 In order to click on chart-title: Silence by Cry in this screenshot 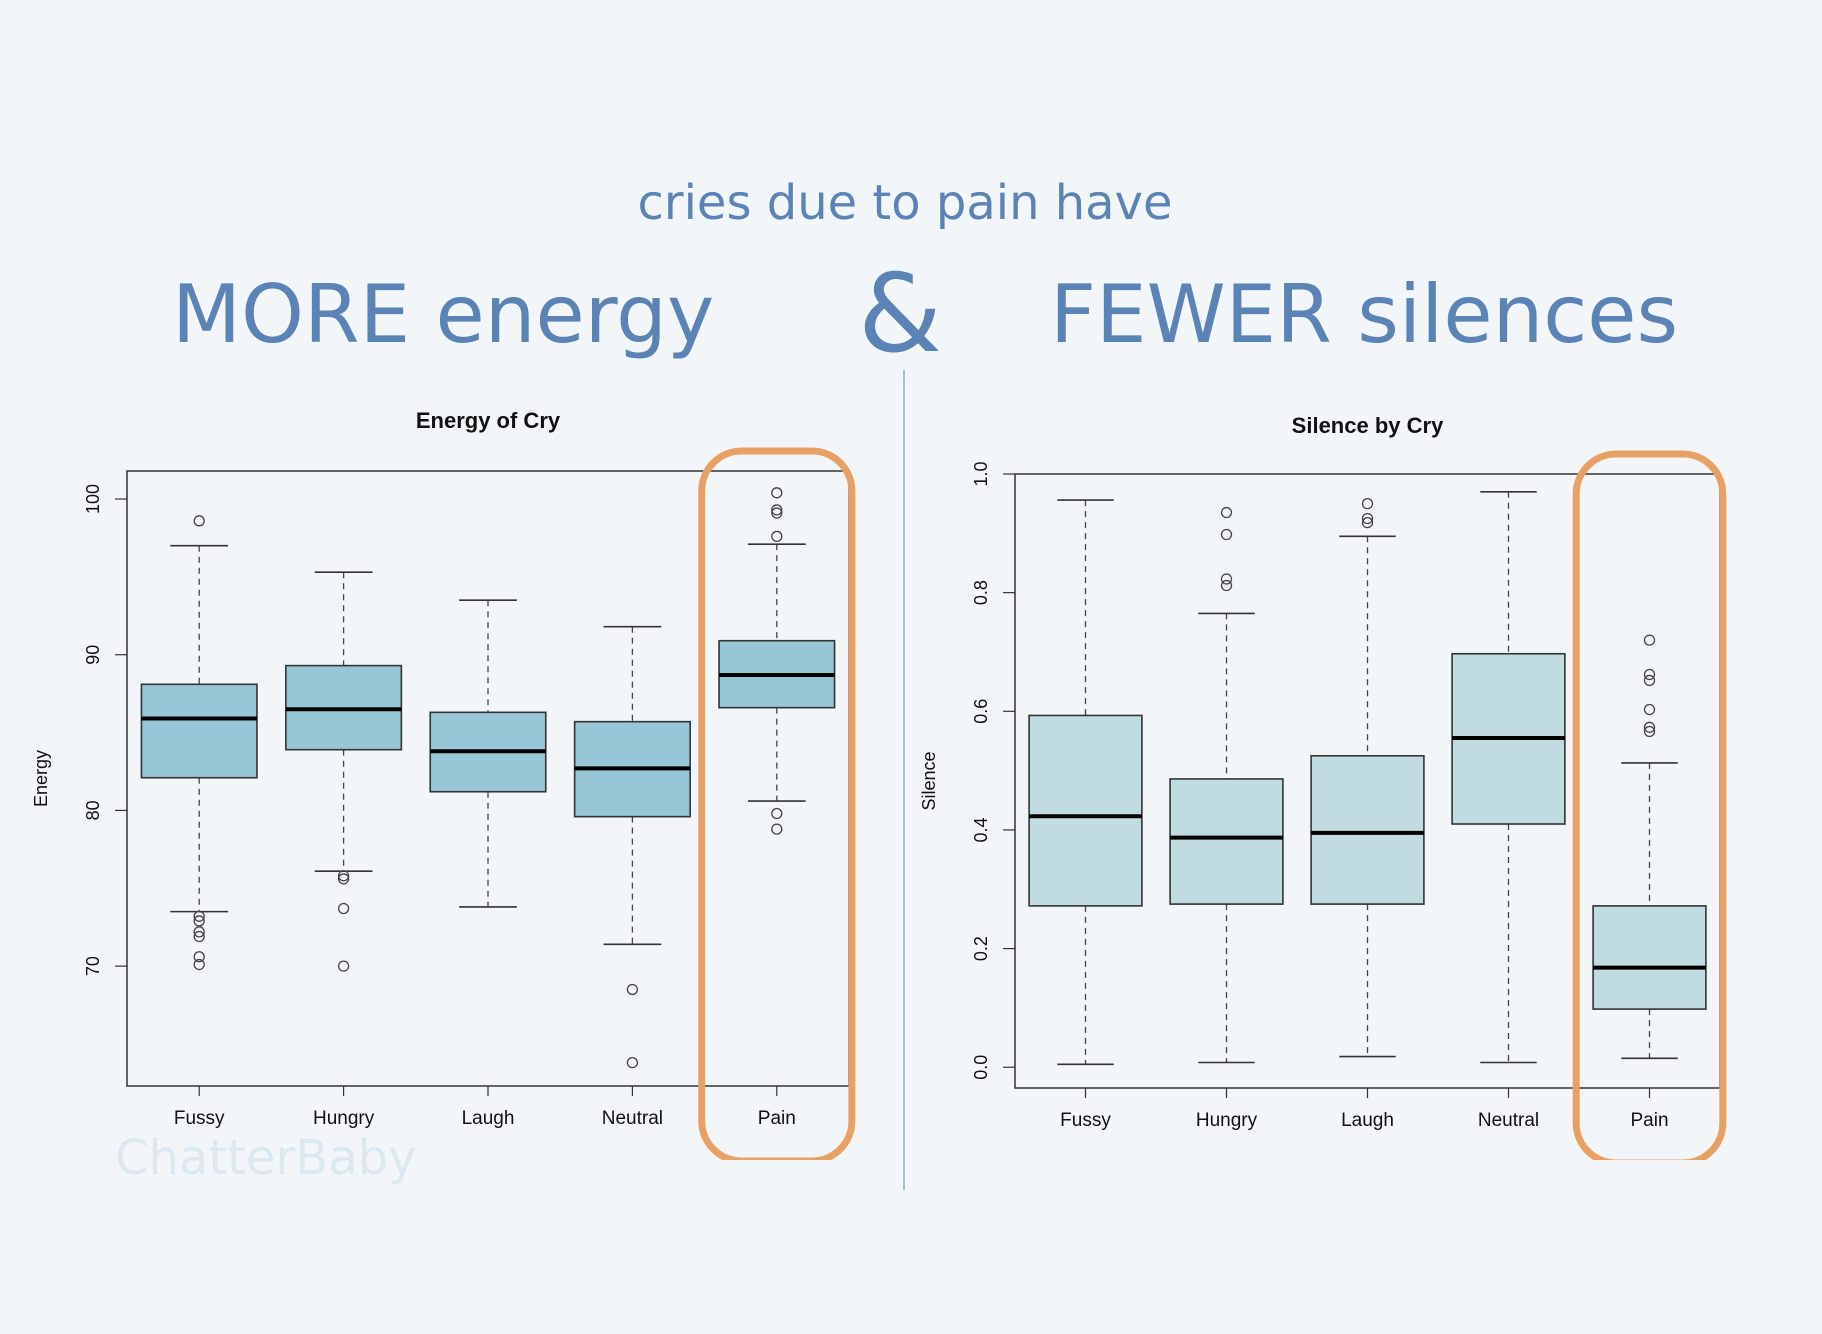, I will do `click(1368, 425)`.